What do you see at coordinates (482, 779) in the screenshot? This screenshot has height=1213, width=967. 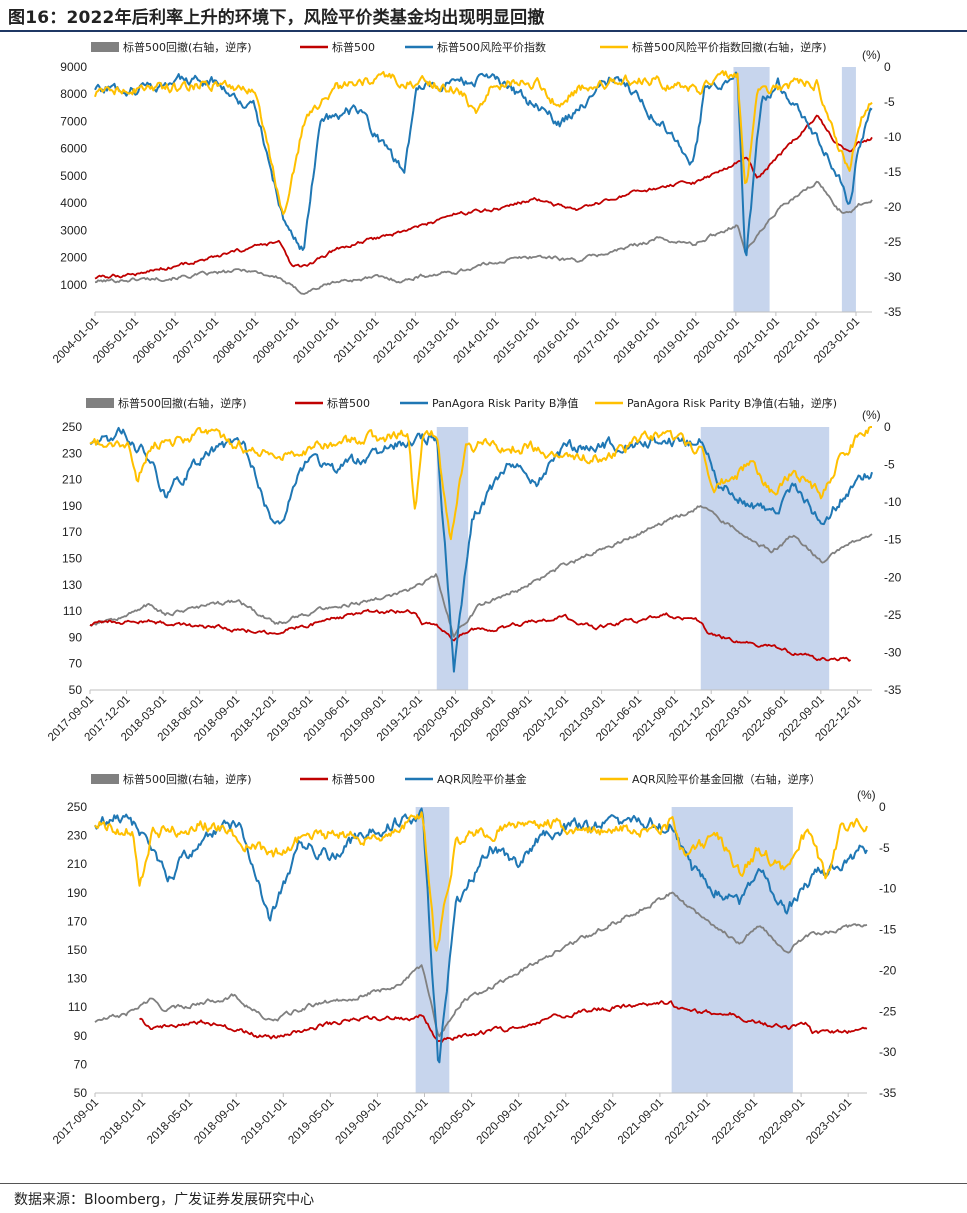 I see `legend-label: AQR风险平价基金` at bounding box center [482, 779].